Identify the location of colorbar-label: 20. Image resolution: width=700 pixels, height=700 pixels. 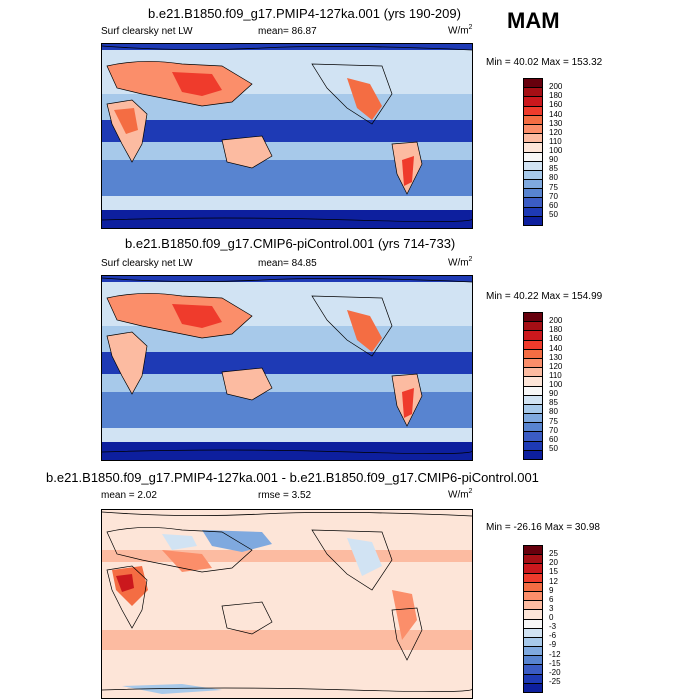
(553, 563).